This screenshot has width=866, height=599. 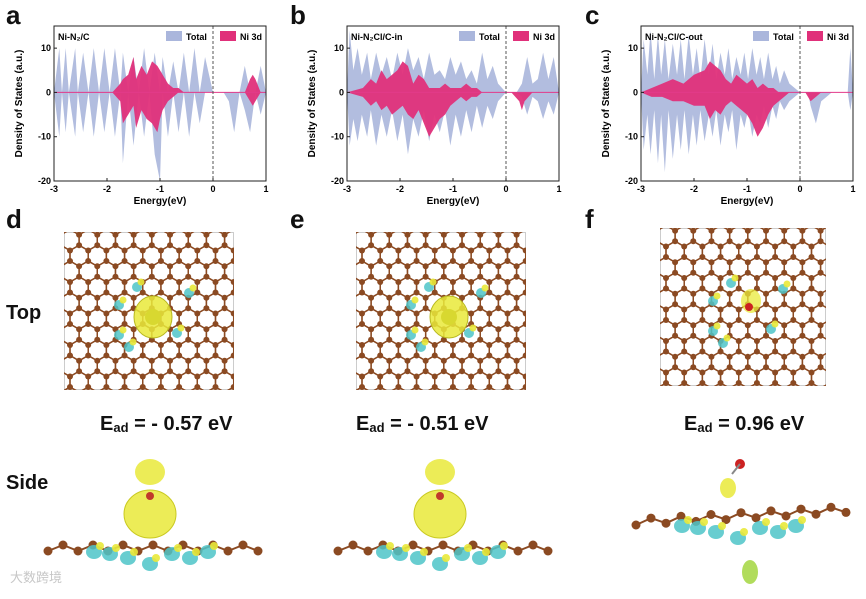 I want to click on adsorbate-atom, so click(x=440, y=496).